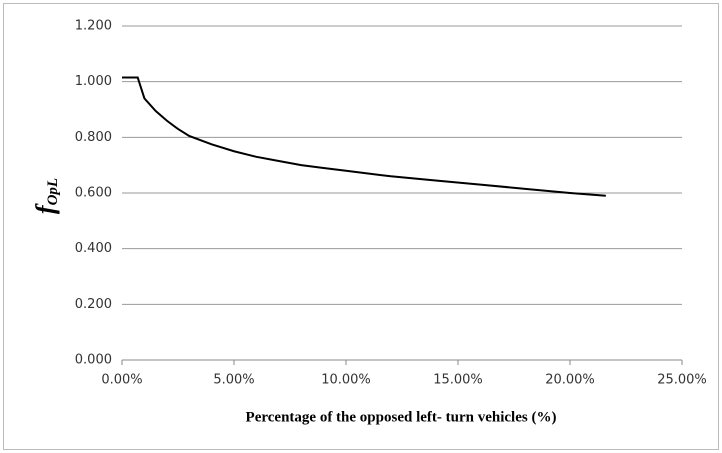 The image size is (722, 453). I want to click on x-tick-label: 20.00%, so click(570, 380).